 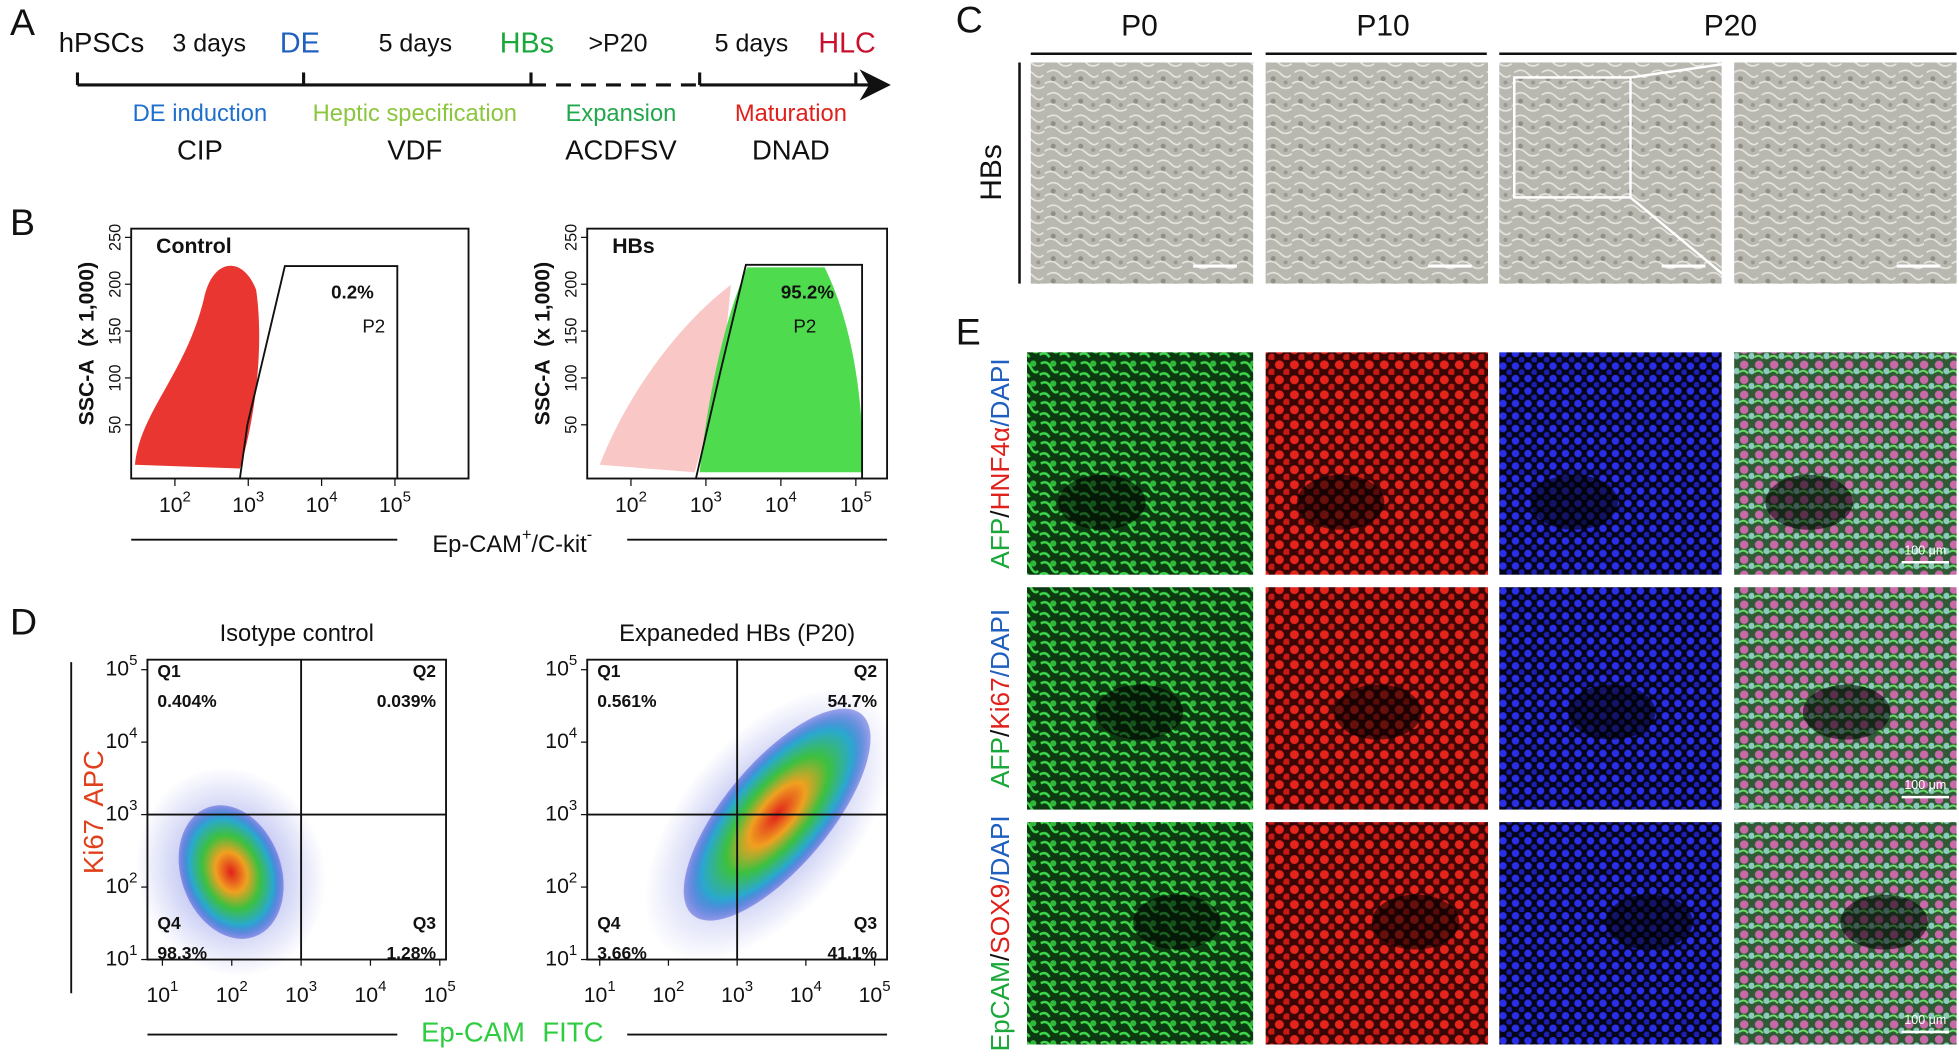 I want to click on x-tick-label: 10⁵, so click(x=875, y=992).